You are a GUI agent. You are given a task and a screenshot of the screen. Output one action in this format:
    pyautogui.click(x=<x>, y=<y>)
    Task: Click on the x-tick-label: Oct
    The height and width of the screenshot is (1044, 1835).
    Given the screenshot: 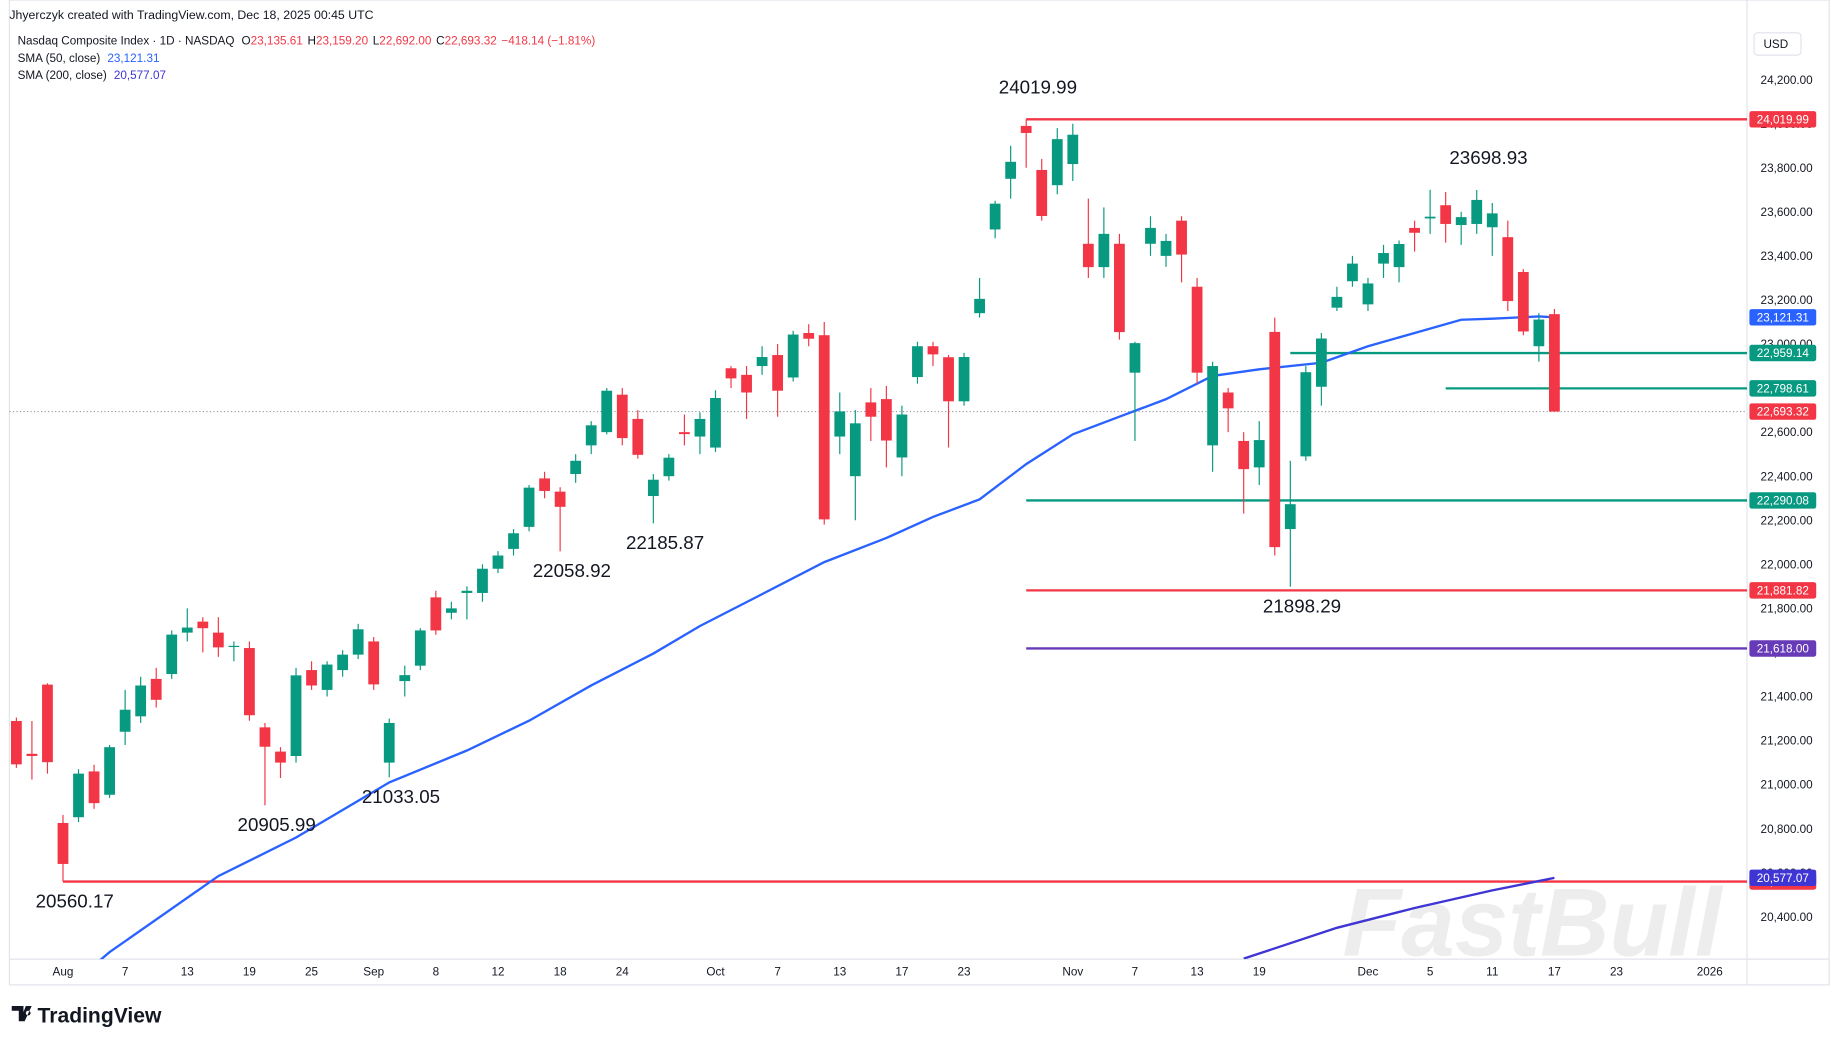 What is the action you would take?
    pyautogui.click(x=715, y=972)
    